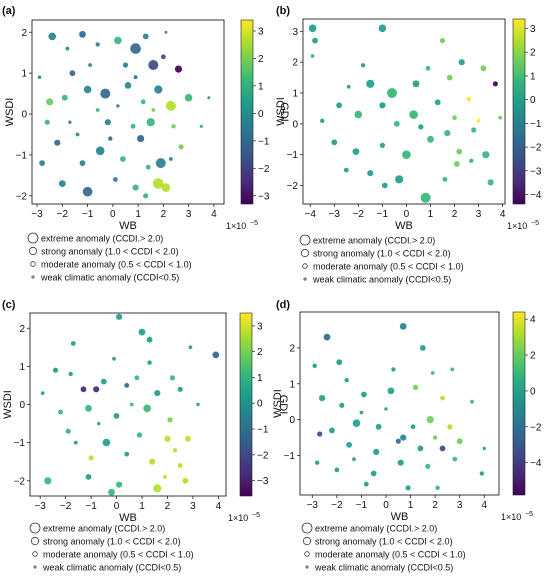  I want to click on legend-label: strong anomaly (1.0 < CCDI < 2.0), so click(112, 542).